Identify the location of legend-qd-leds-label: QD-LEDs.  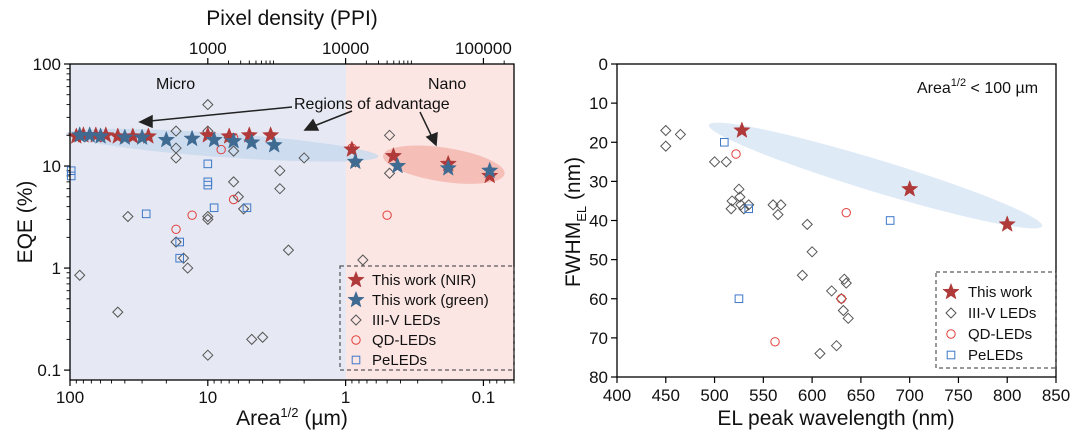
(404, 340).